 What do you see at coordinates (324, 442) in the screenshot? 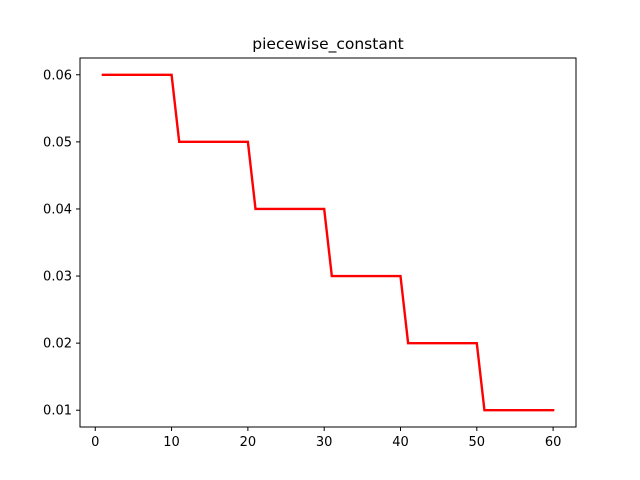
I see `x-tick-label: 30` at bounding box center [324, 442].